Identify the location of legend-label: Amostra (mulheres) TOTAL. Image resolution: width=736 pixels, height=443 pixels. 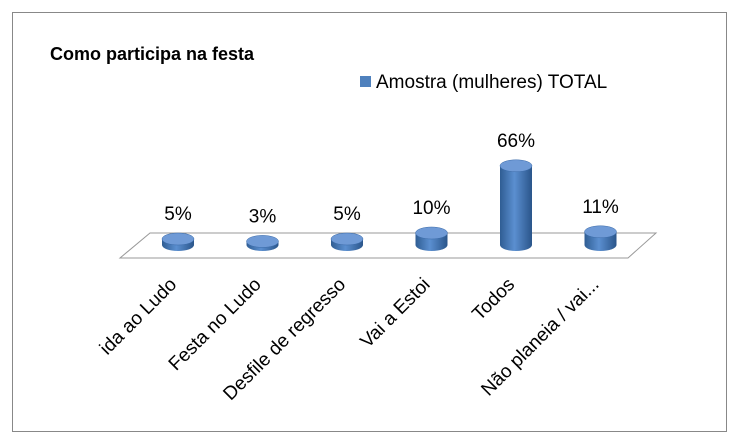
(491, 82).